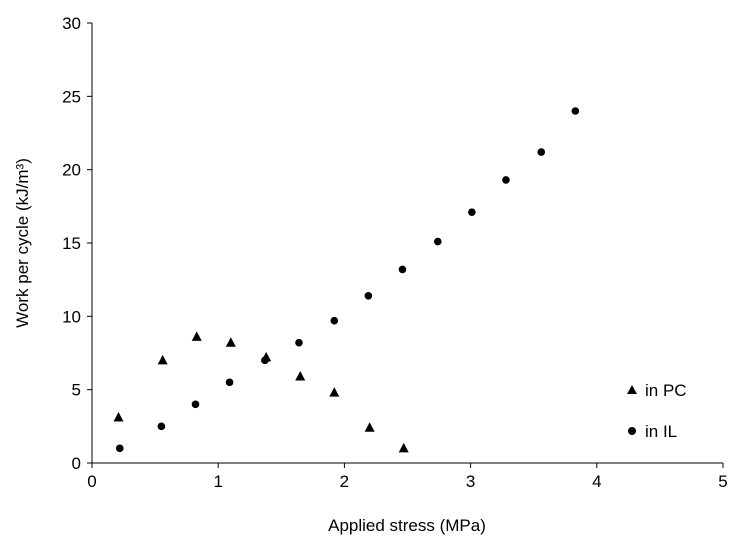 This screenshot has width=730, height=542. I want to click on y-tick-label: 30, so click(71, 23).